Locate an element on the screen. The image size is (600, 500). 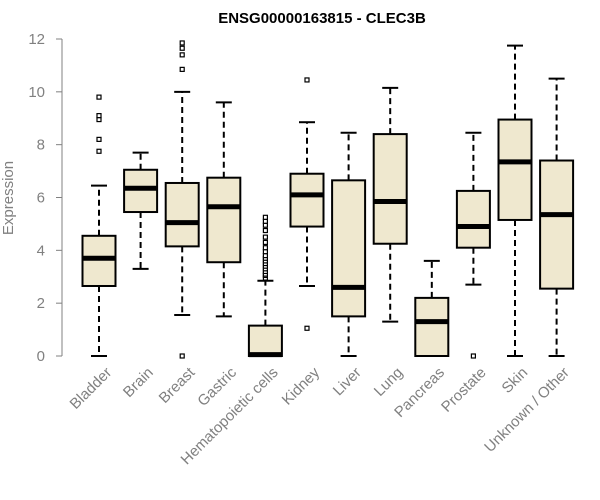
y-axis-label: Expression is located at coordinates (8, 198).